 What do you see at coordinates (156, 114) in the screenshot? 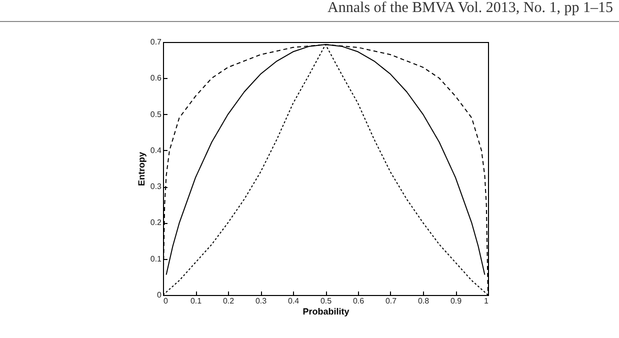
I see `y-tick-label: 0.5` at bounding box center [156, 114].